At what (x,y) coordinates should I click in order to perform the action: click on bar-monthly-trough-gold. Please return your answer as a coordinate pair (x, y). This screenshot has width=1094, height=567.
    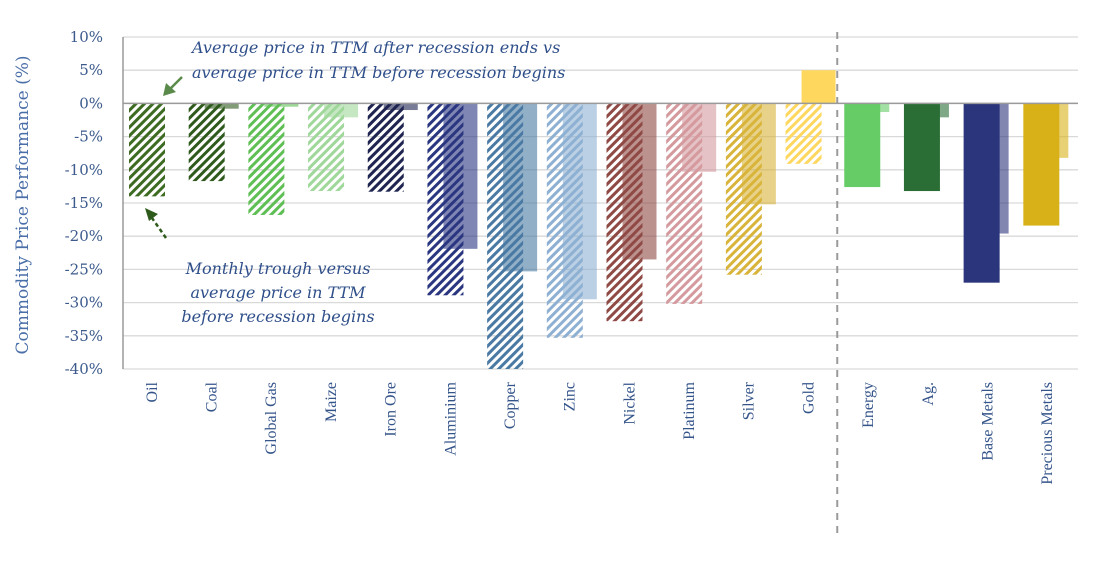
    Looking at the image, I should click on (803, 133).